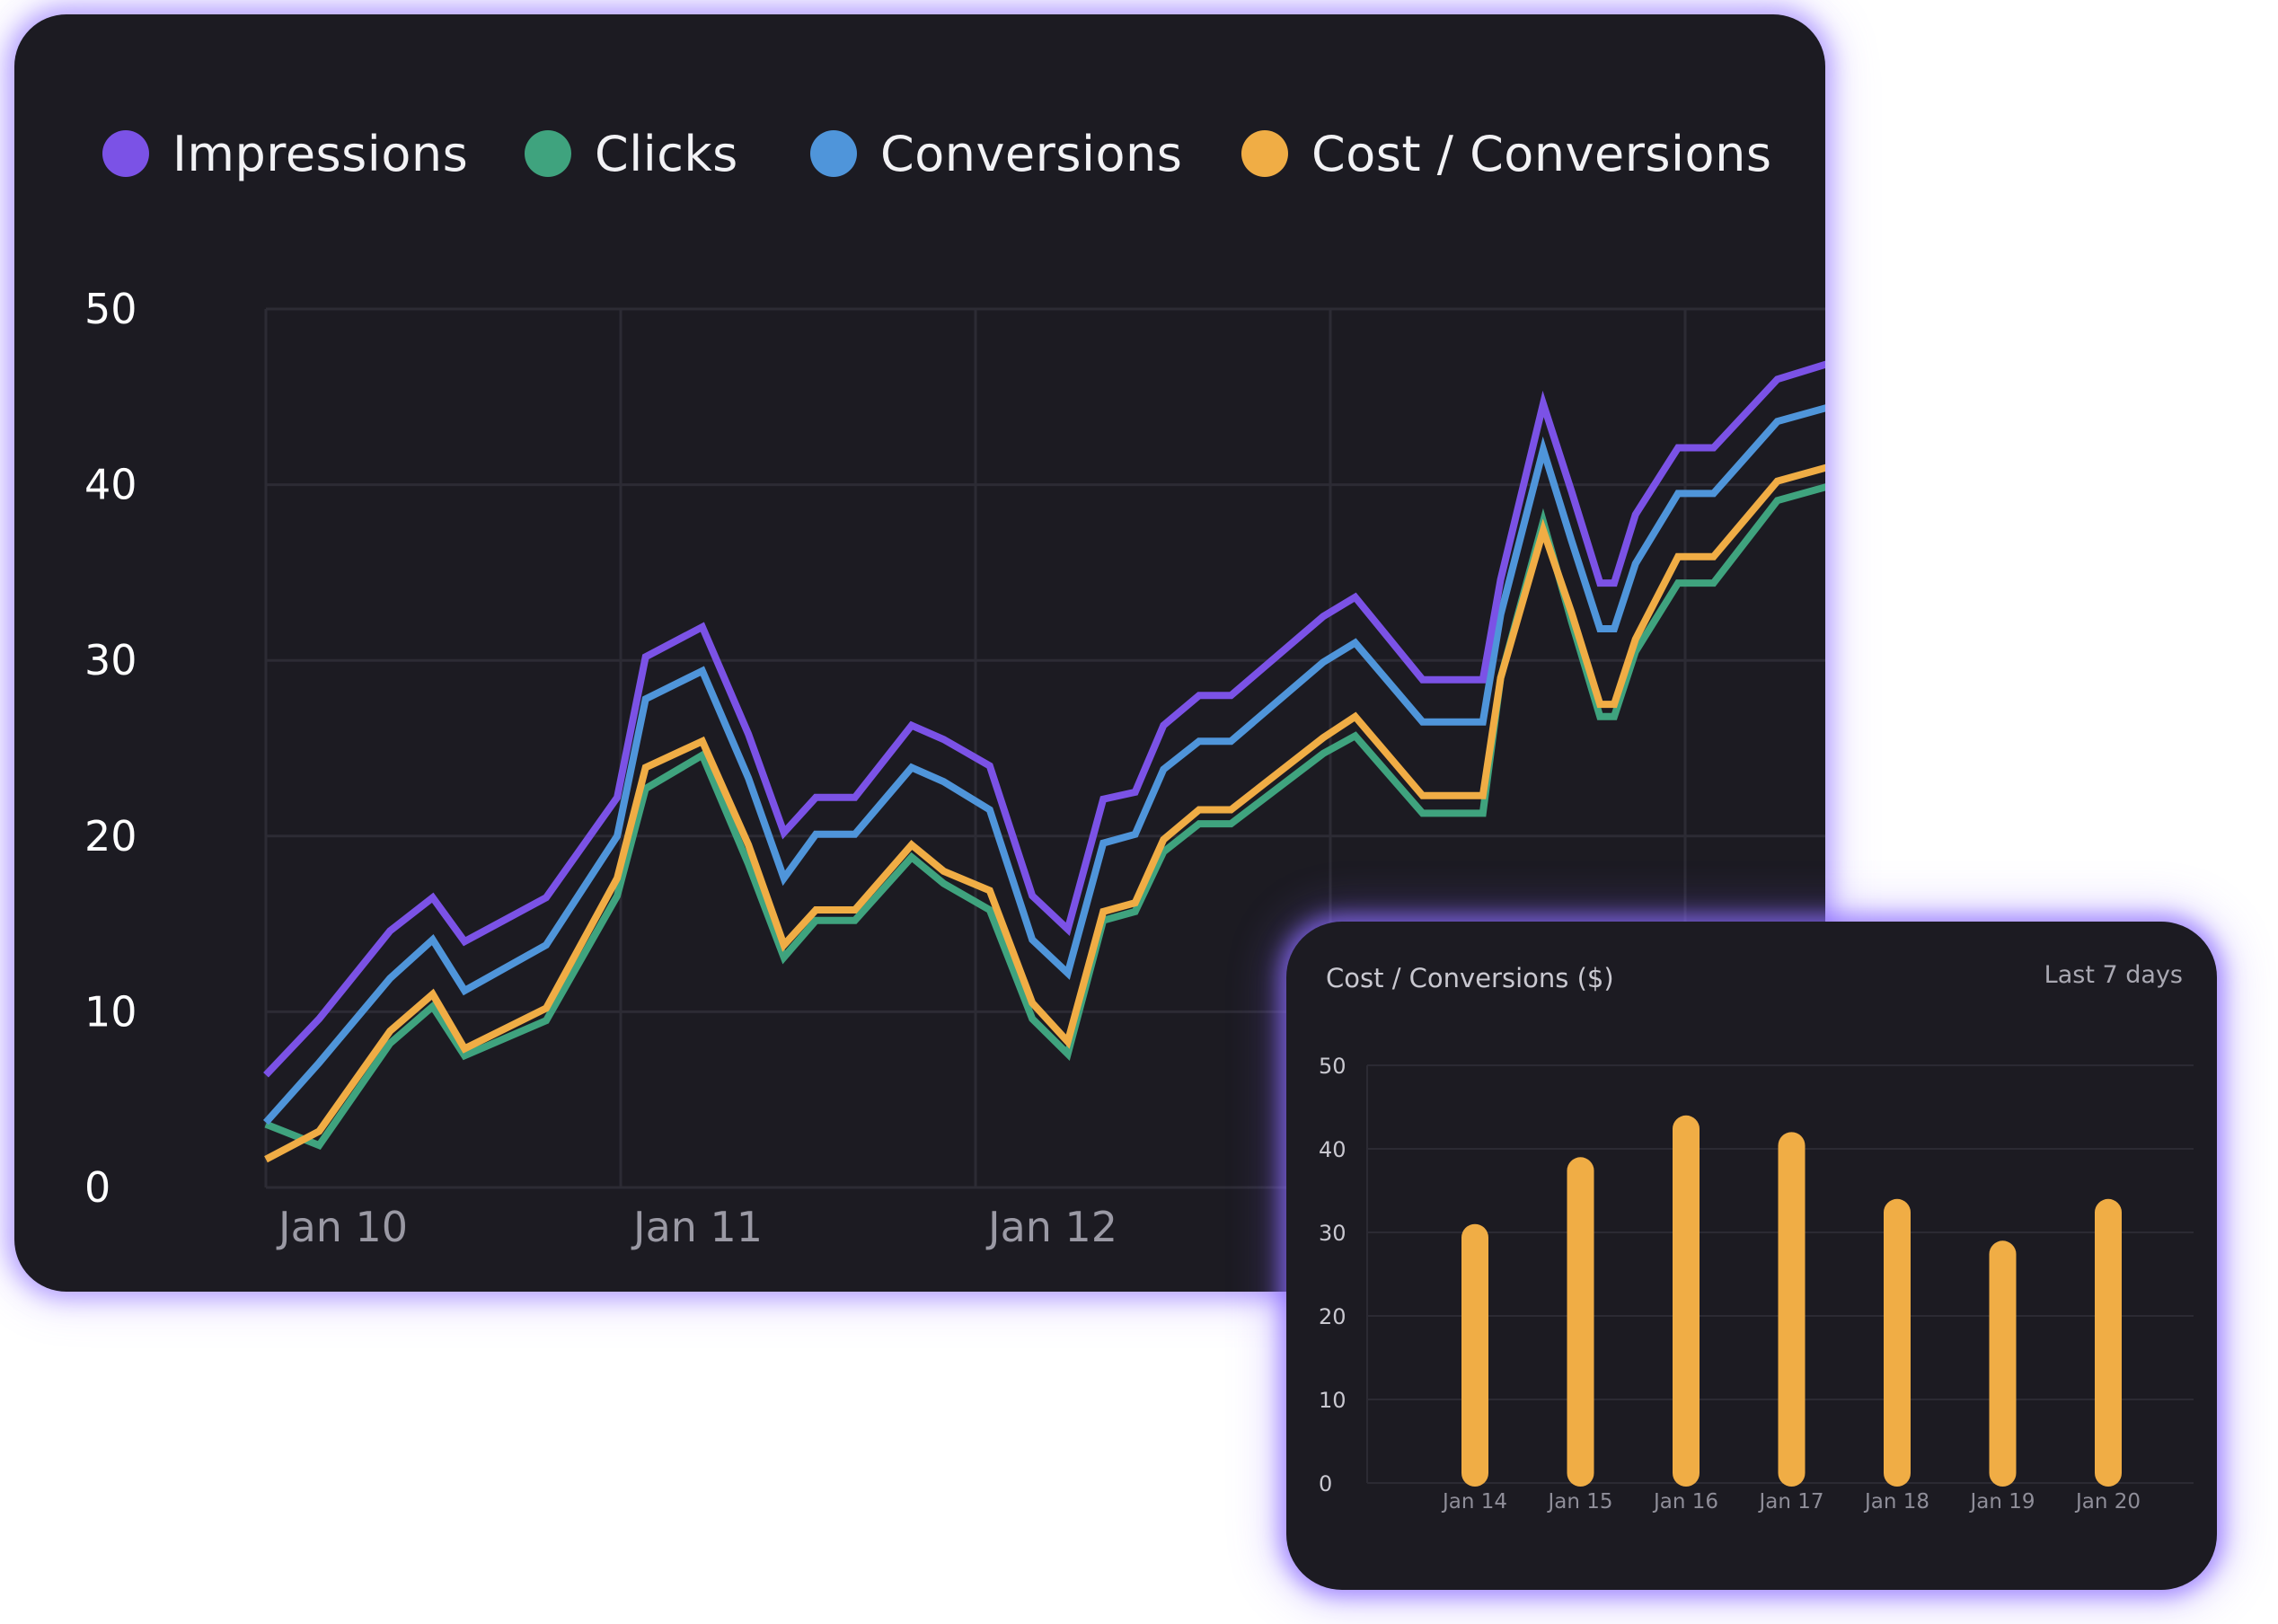 This screenshot has height=1624, width=2278. I want to click on legend-item-cost-conversions: Cost / Conversions, so click(1506, 153).